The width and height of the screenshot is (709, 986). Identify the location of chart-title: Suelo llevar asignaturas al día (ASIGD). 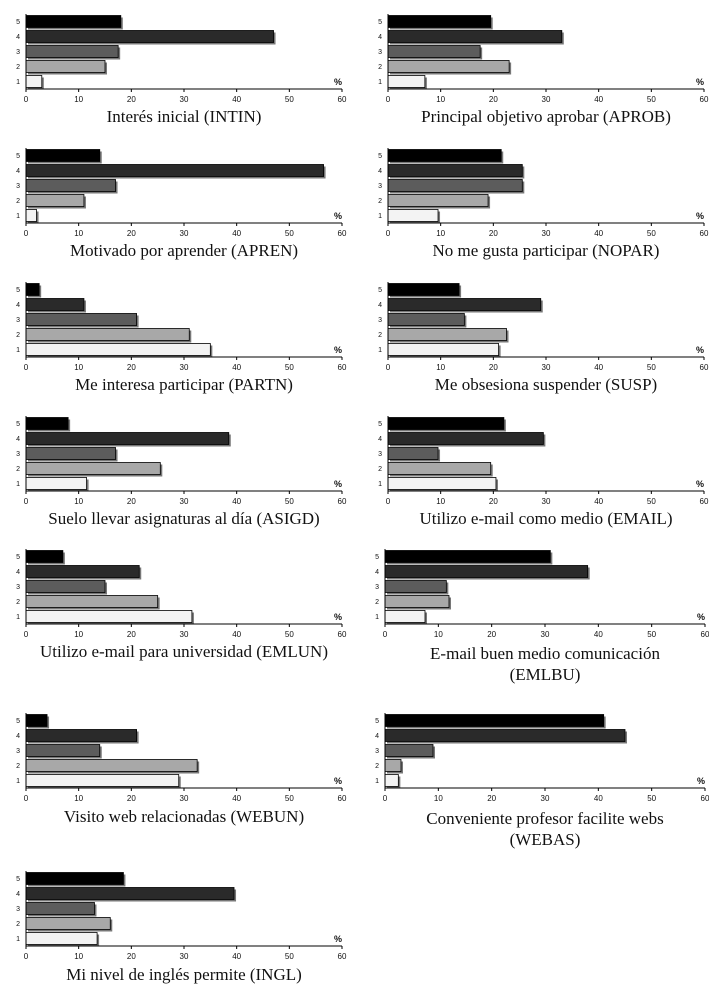
(184, 518).